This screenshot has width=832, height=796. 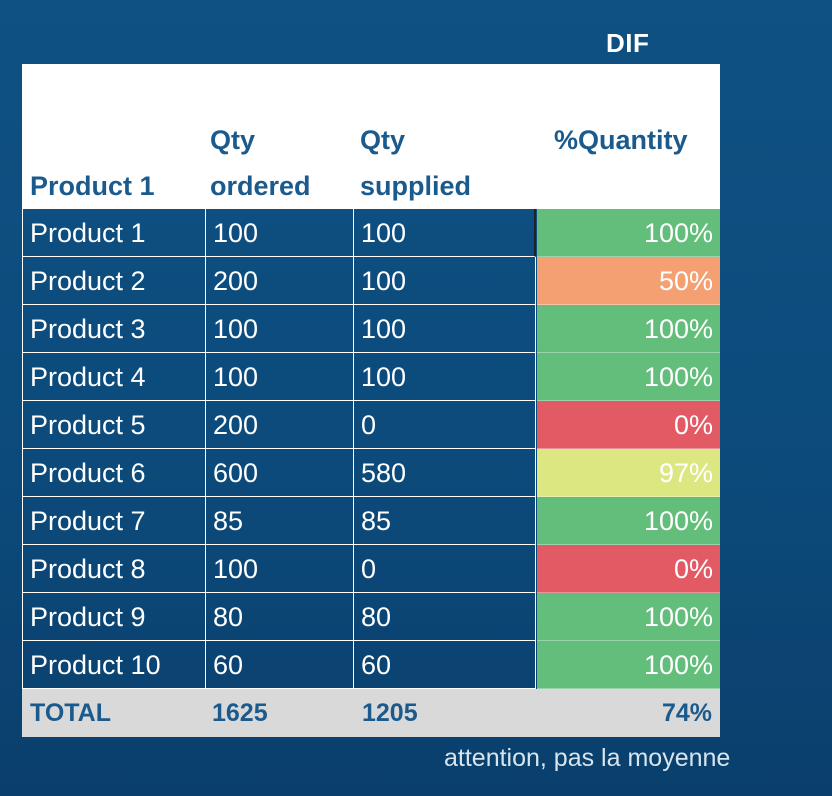 I want to click on cell-product: Product 1, so click(x=114, y=233).